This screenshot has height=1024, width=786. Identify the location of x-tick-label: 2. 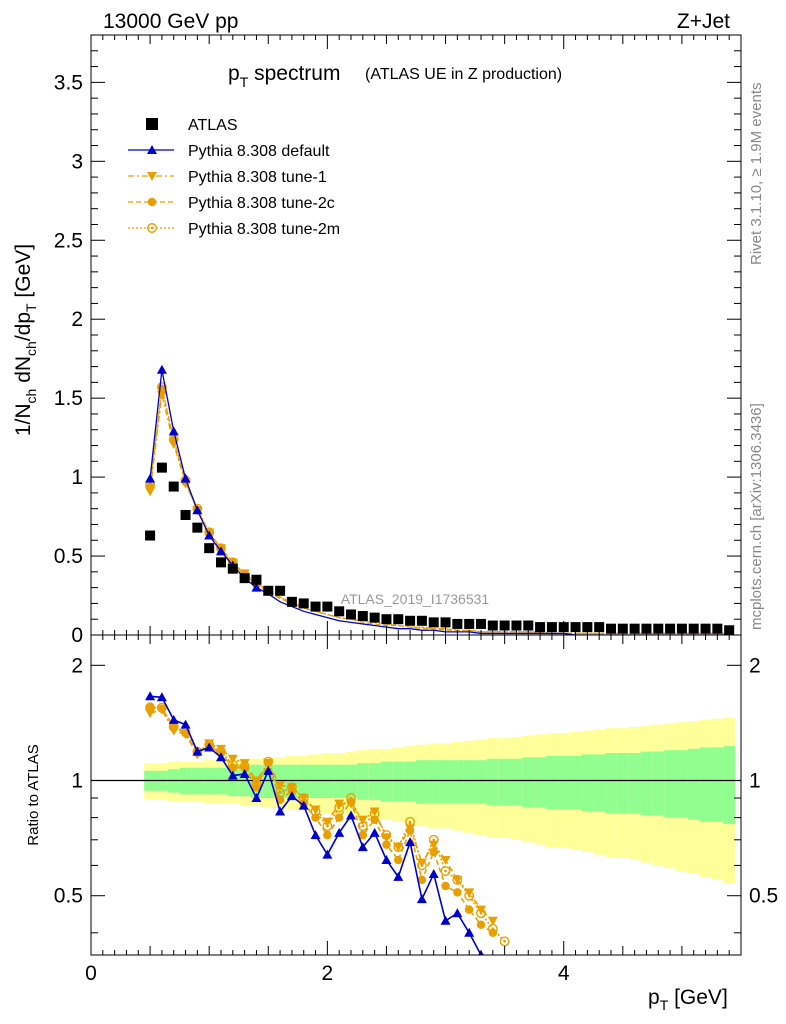
(328, 973).